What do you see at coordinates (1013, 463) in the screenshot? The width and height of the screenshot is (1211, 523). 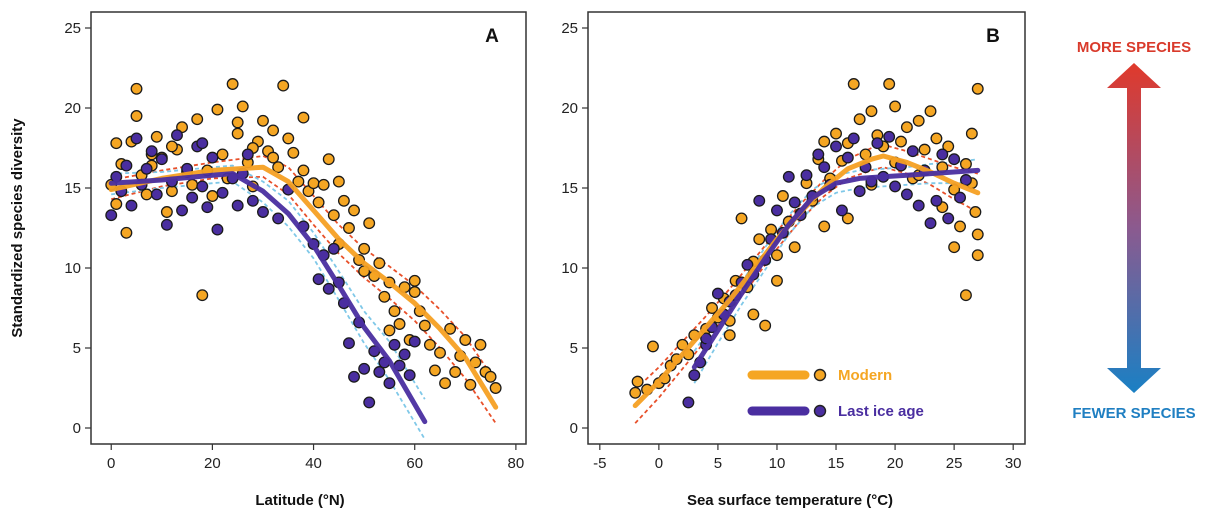 I see `panel-b-x-tick-label: 30` at bounding box center [1013, 463].